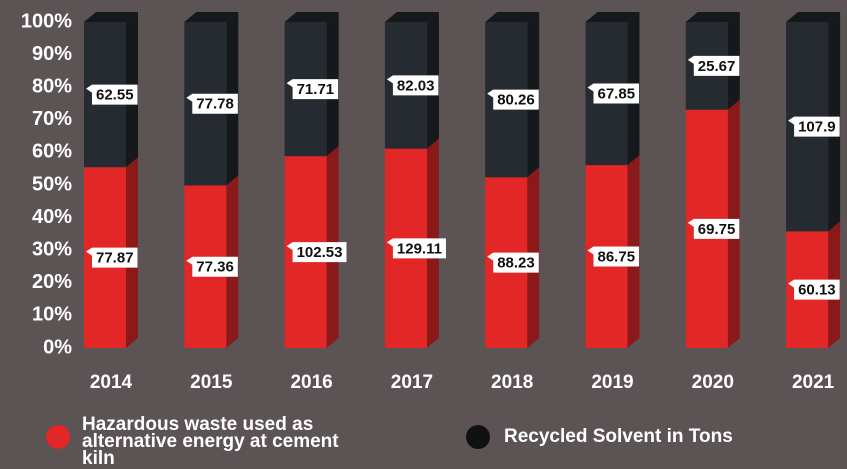  Describe the element at coordinates (52, 119) in the screenshot. I see `y-tick-label: 70%` at that location.